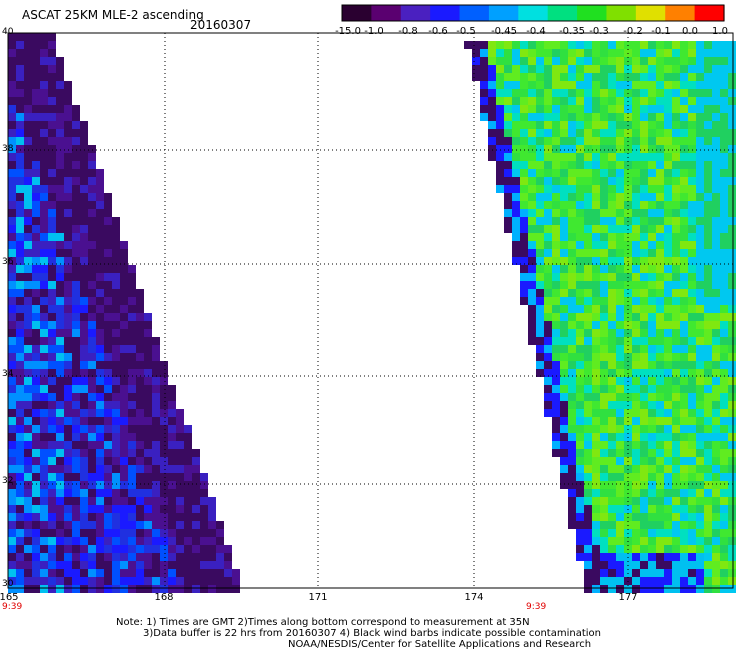  What do you see at coordinates (374, 31) in the screenshot?
I see `colorbar-label: -1.0` at bounding box center [374, 31].